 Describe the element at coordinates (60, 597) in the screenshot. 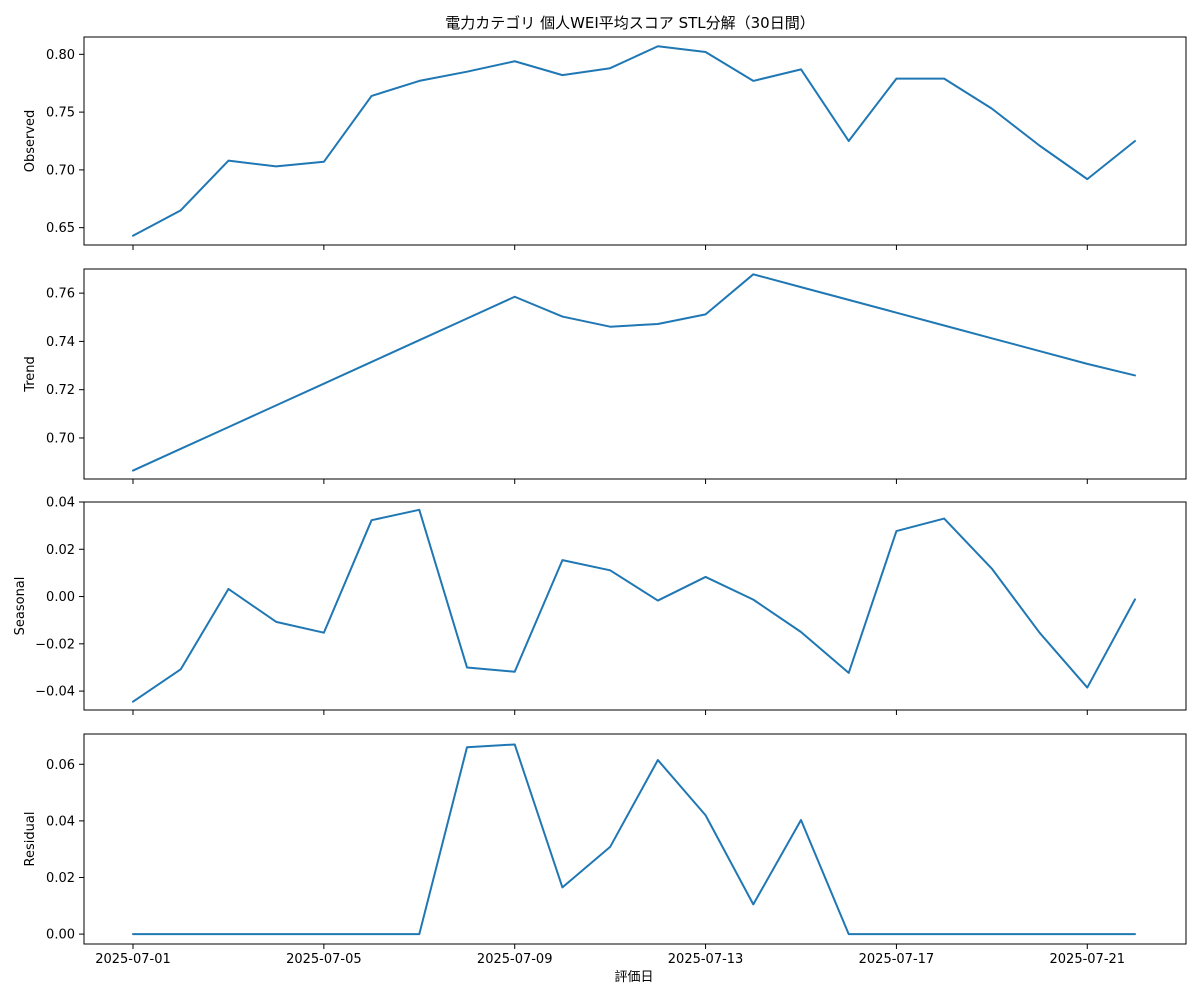

I see `seasonal-y-tick-label: 0.00` at that location.